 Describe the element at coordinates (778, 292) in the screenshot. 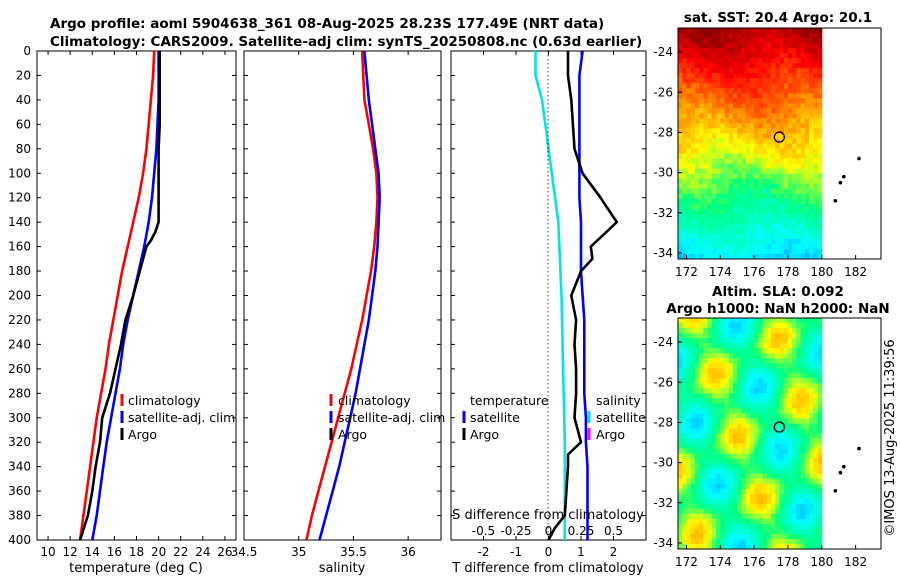

I see `sla-map-title-line1: Altim. SLA: 0.092` at that location.